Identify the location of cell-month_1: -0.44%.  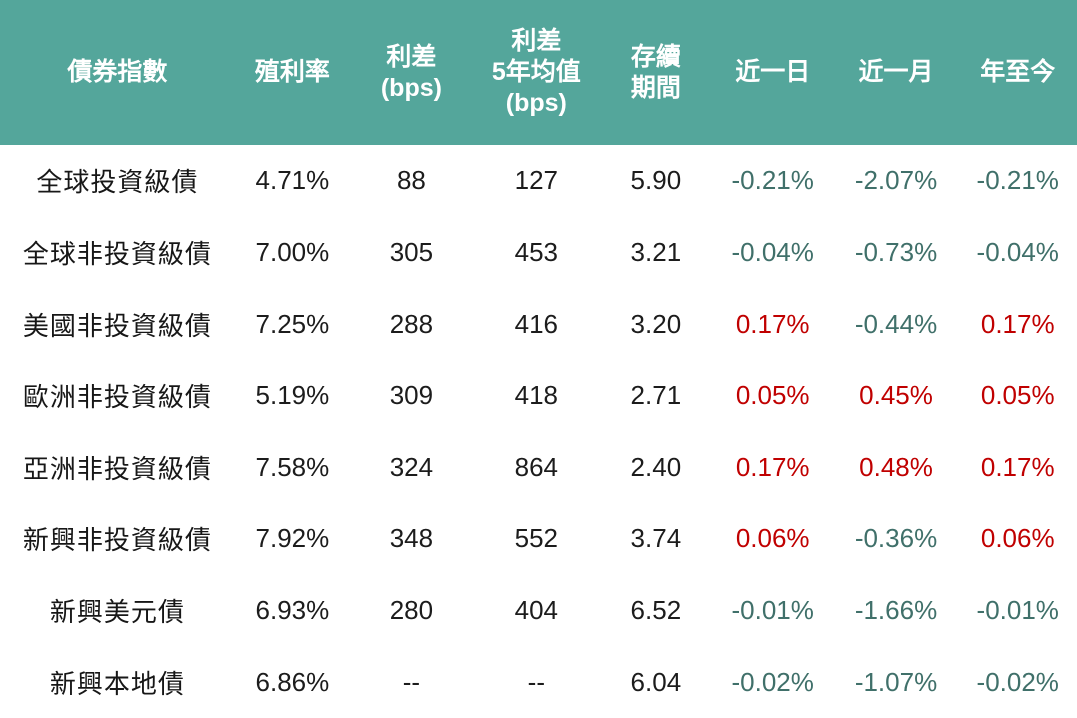
(896, 323).